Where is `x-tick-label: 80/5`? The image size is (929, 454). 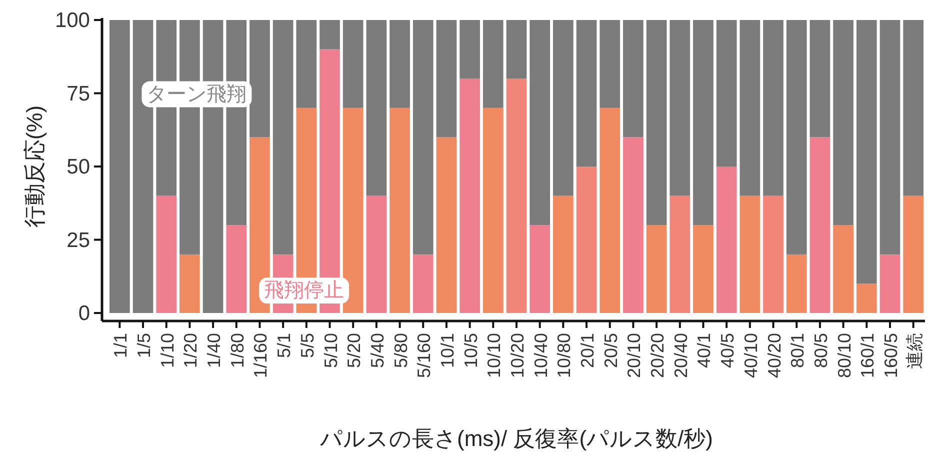 x-tick-label: 80/5 is located at coordinates (820, 350).